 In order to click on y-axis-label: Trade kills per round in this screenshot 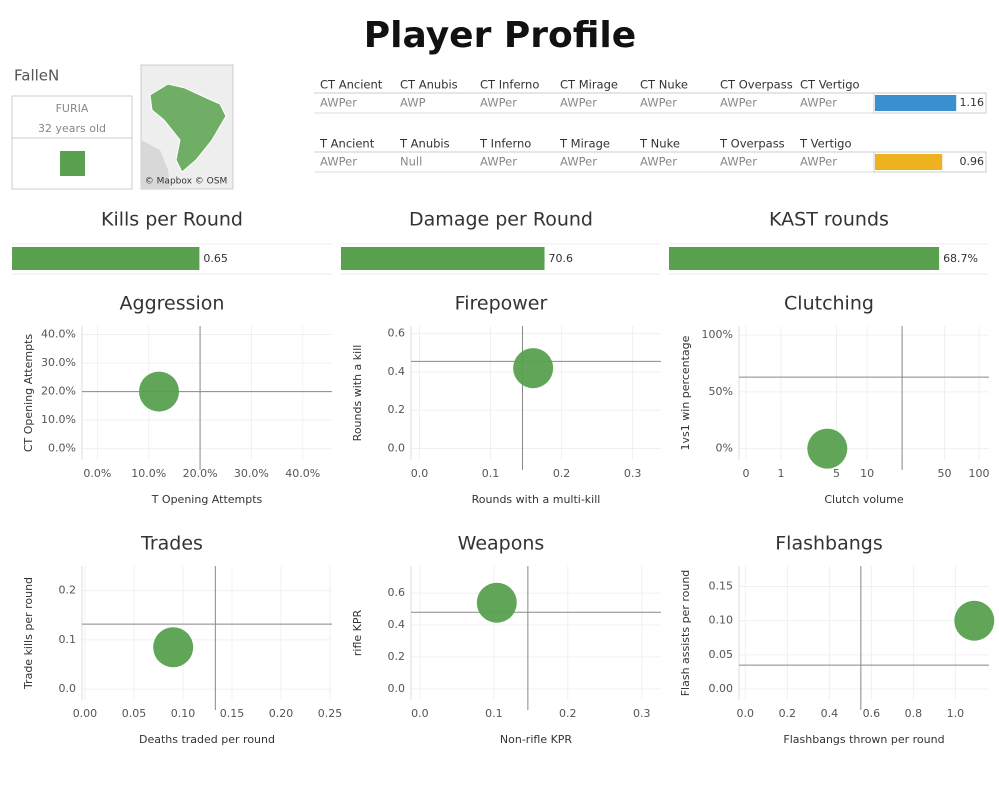, I will do `click(28, 633)`.